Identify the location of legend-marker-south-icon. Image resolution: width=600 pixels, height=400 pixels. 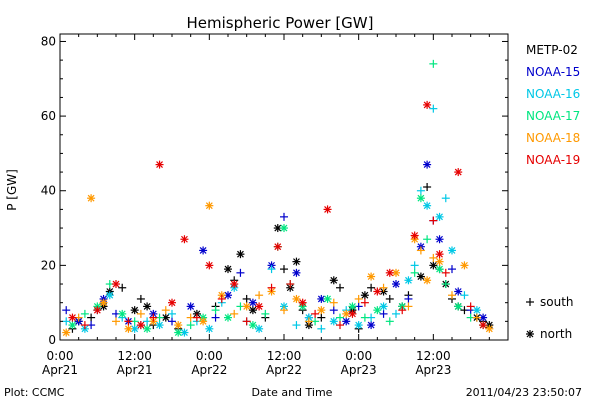
(530, 302).